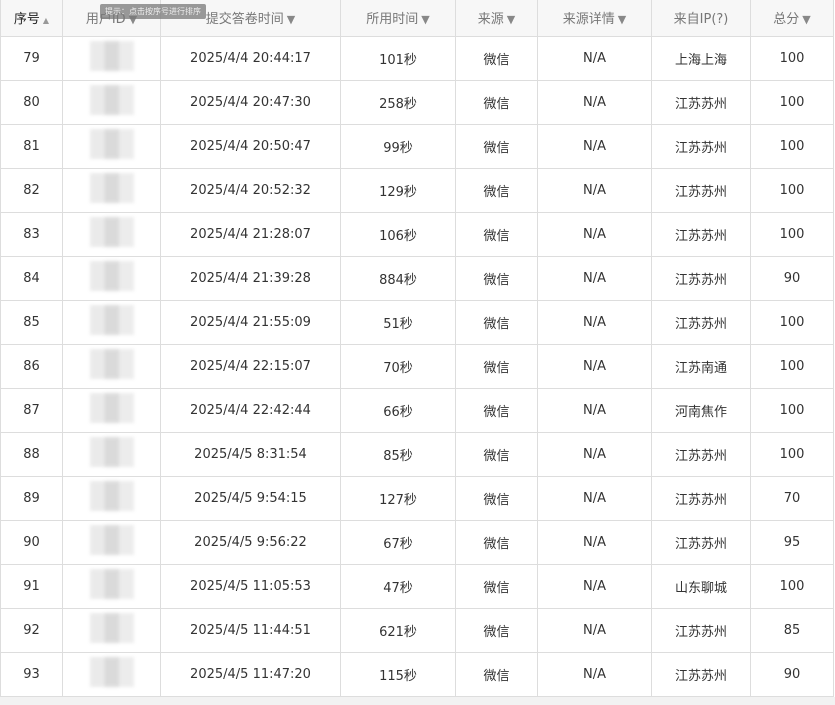  Describe the element at coordinates (31, 278) in the screenshot. I see `row-number-cell: 84` at that location.